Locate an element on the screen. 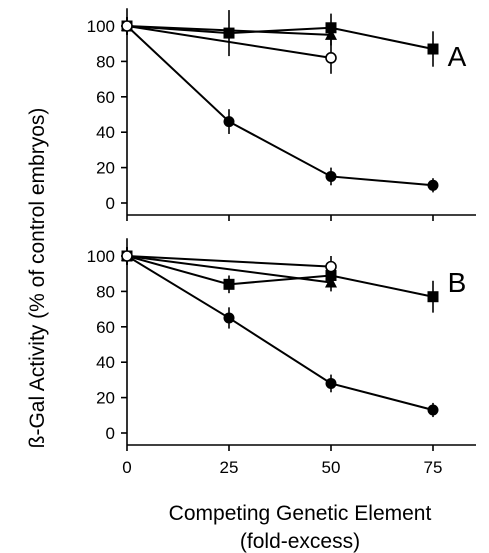 This screenshot has width=489, height=553. y-axis-label: ß-Gal Activity (% of control embryos) is located at coordinates (37, 278).